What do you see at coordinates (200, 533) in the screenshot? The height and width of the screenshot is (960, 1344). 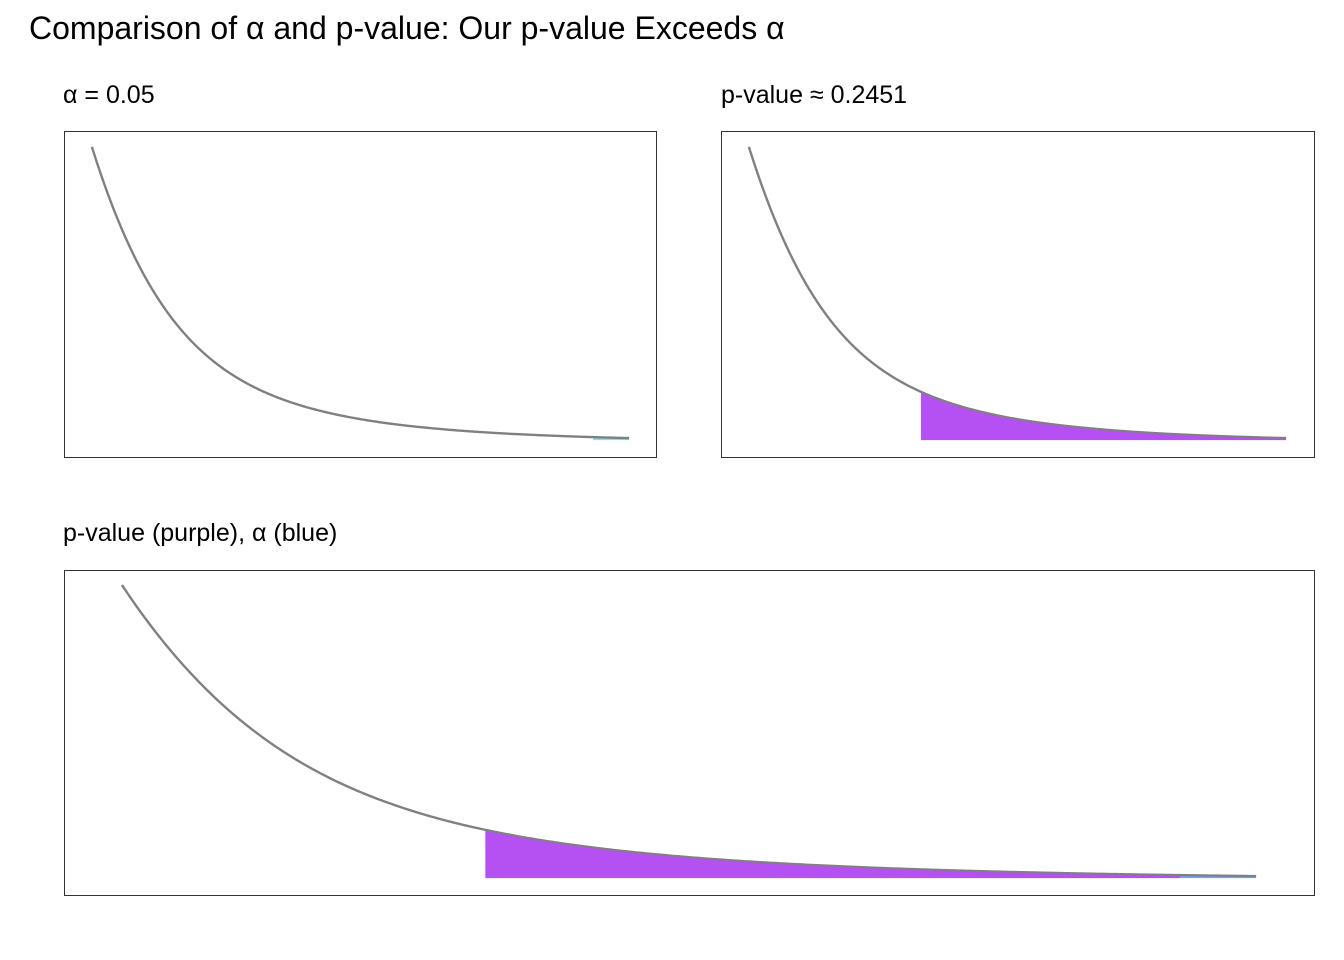 I see `panel-title-combined: p-value (purple), α (blue)` at bounding box center [200, 533].